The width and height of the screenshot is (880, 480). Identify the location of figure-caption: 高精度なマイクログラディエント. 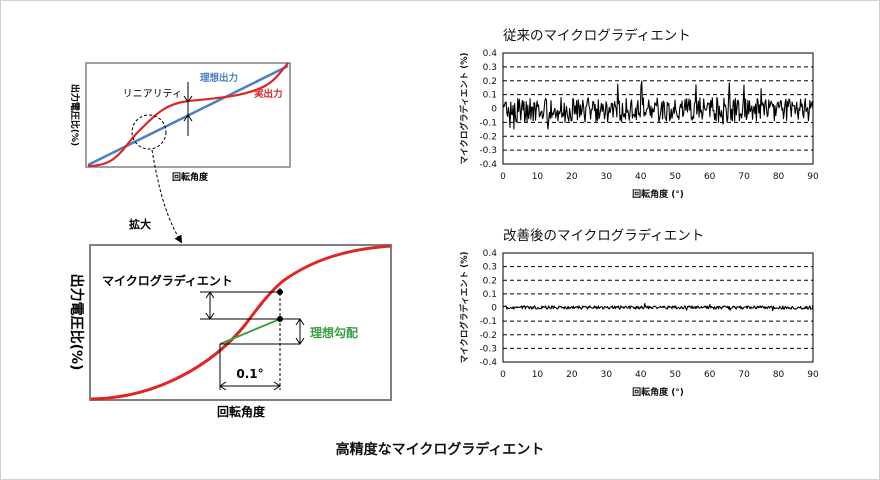
(440, 450).